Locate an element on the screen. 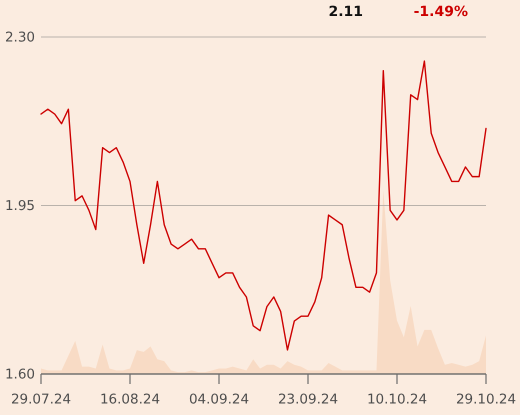  y-tick-label: 1.60 is located at coordinates (19, 374).